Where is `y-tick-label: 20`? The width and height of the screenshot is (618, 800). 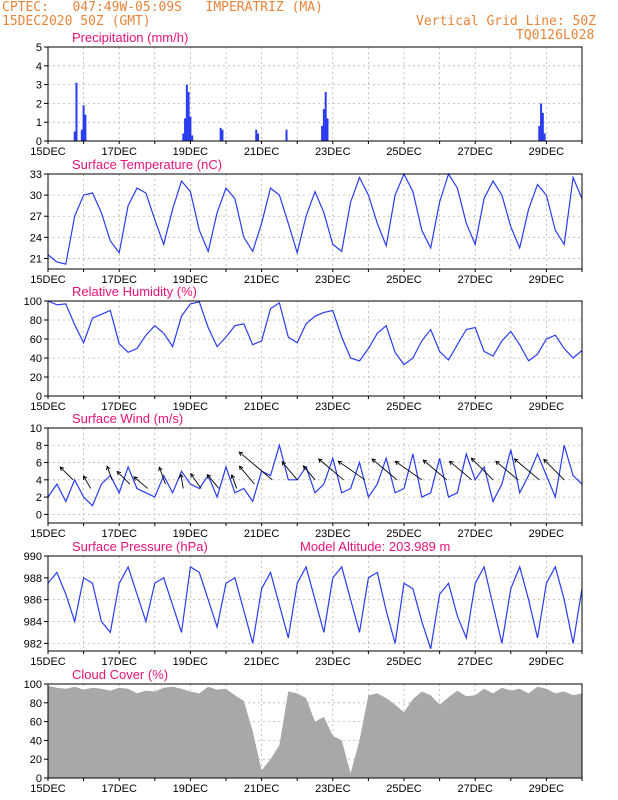
y-tick-label: 20 is located at coordinates (36, 760).